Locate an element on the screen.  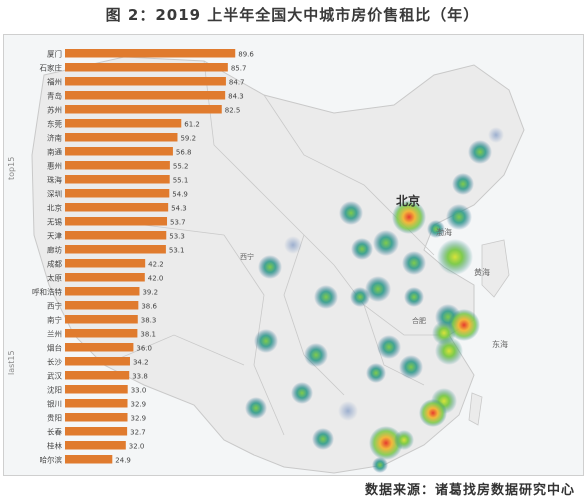
bar-category-label: 北京 is located at coordinates (54, 208).